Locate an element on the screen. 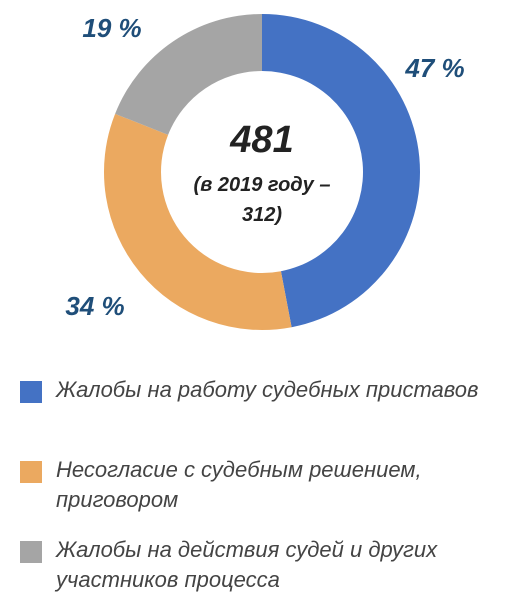 The width and height of the screenshot is (509, 615). legend-item: Жалобы на работу судебных приставов is located at coordinates (260, 415).